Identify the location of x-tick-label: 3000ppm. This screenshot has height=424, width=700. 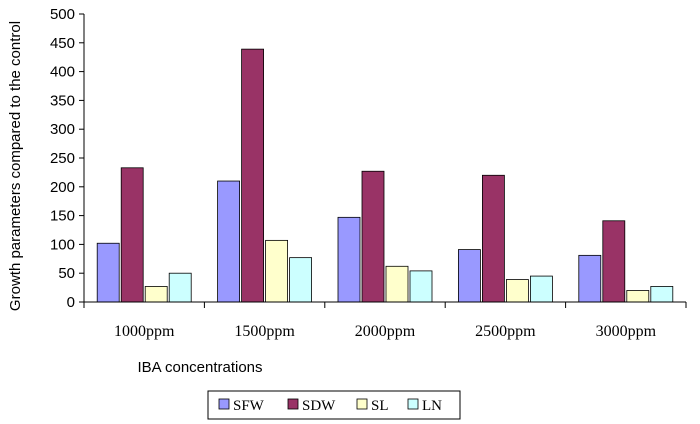
(626, 331).